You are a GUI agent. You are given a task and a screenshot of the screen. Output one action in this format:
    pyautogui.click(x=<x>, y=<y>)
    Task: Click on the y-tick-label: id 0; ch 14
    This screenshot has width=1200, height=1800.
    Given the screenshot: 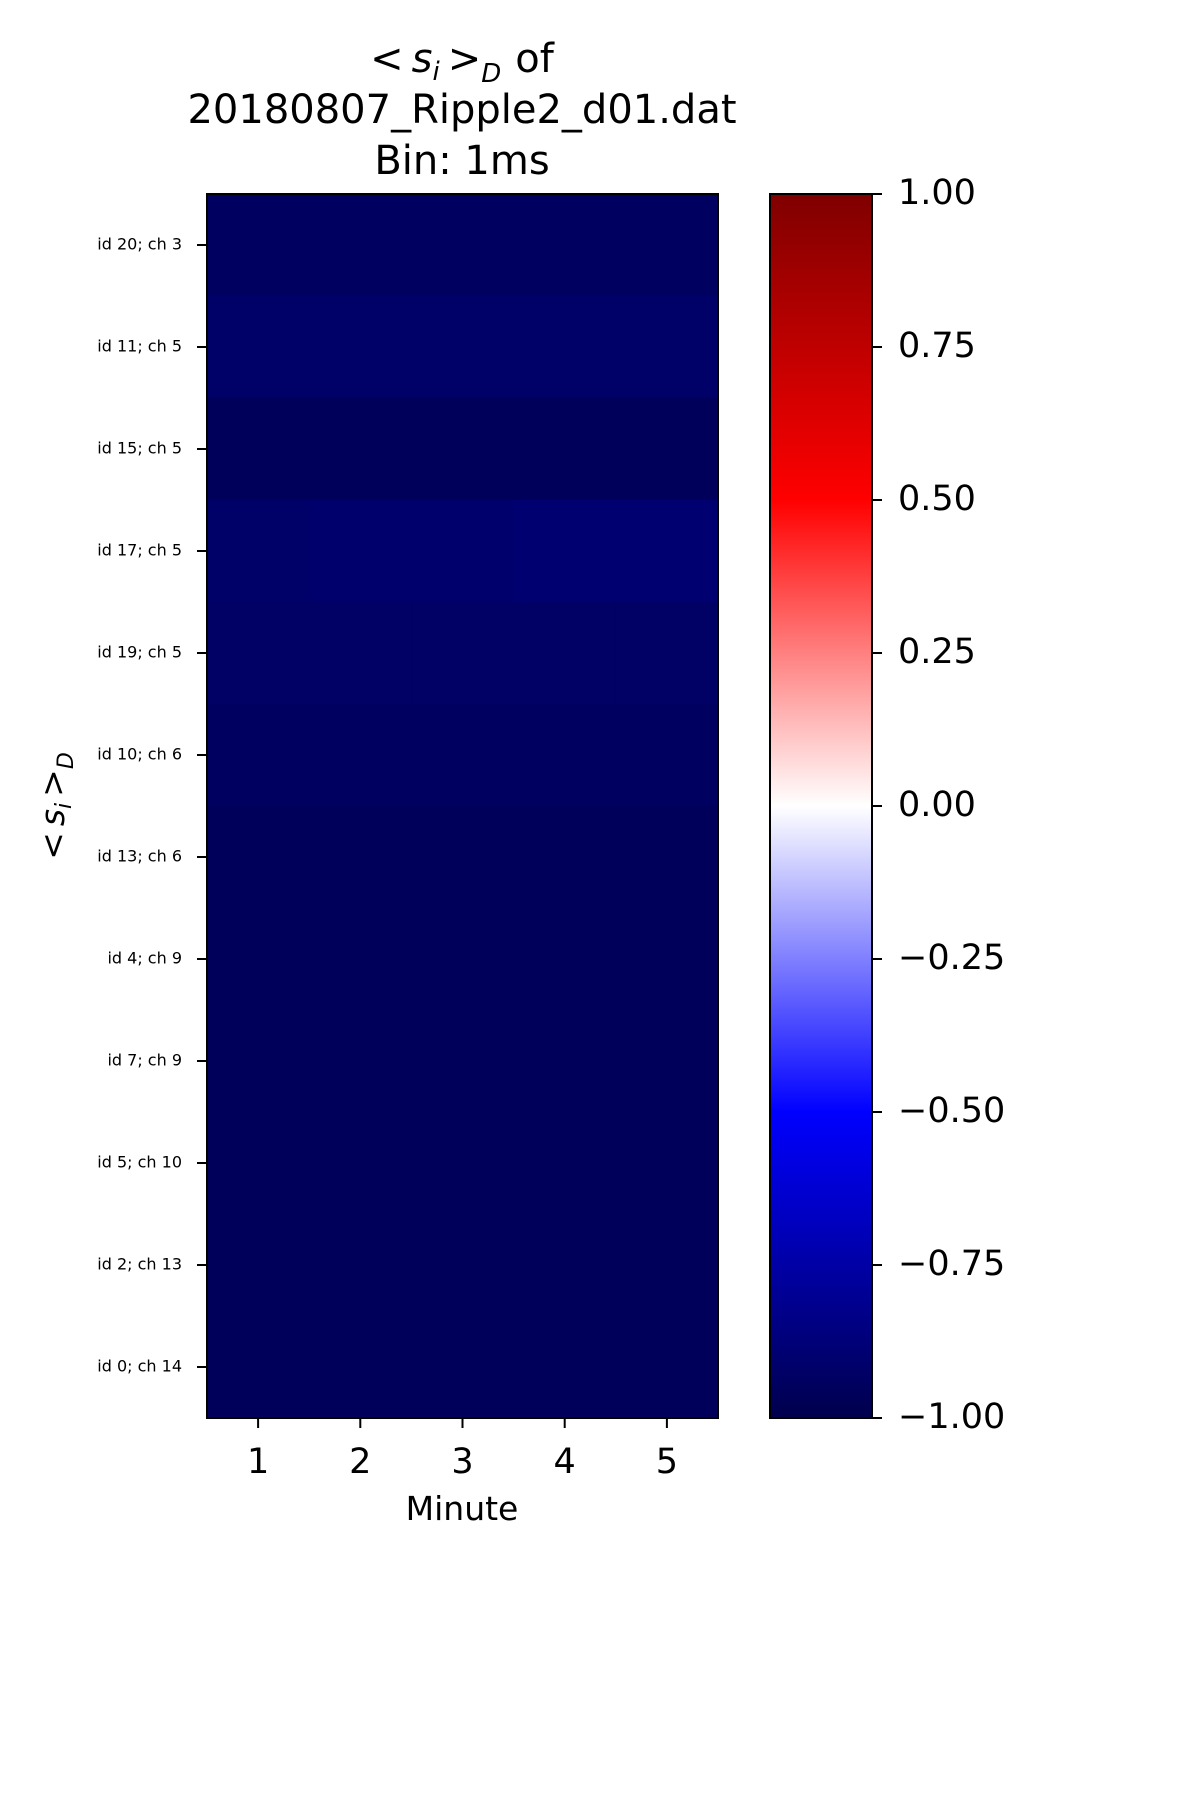 What is the action you would take?
    pyautogui.click(x=139, y=1366)
    